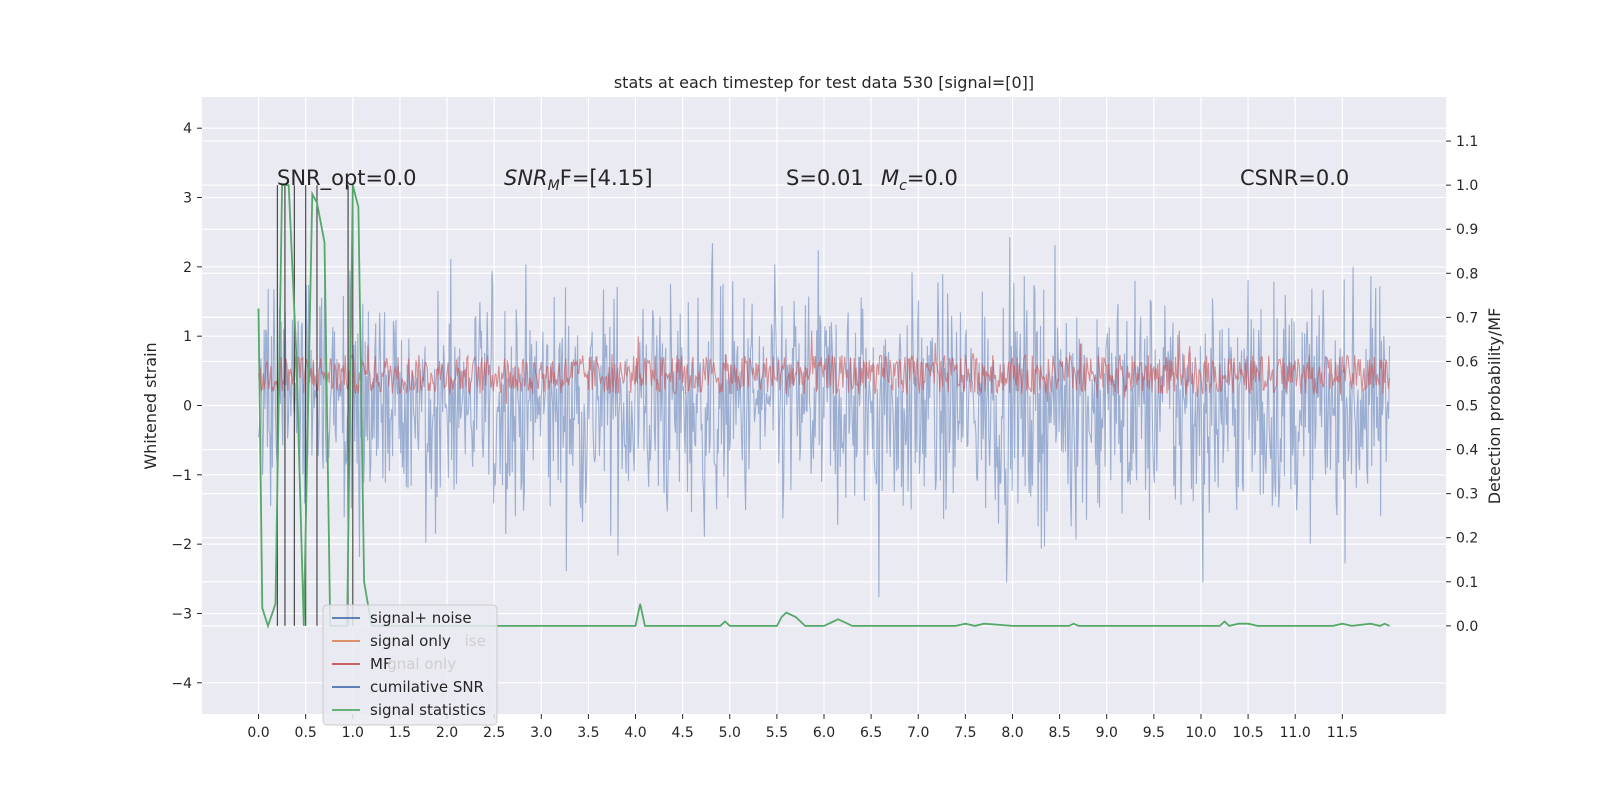  I want to click on y2-tick-label: 0.1, so click(1467, 583).